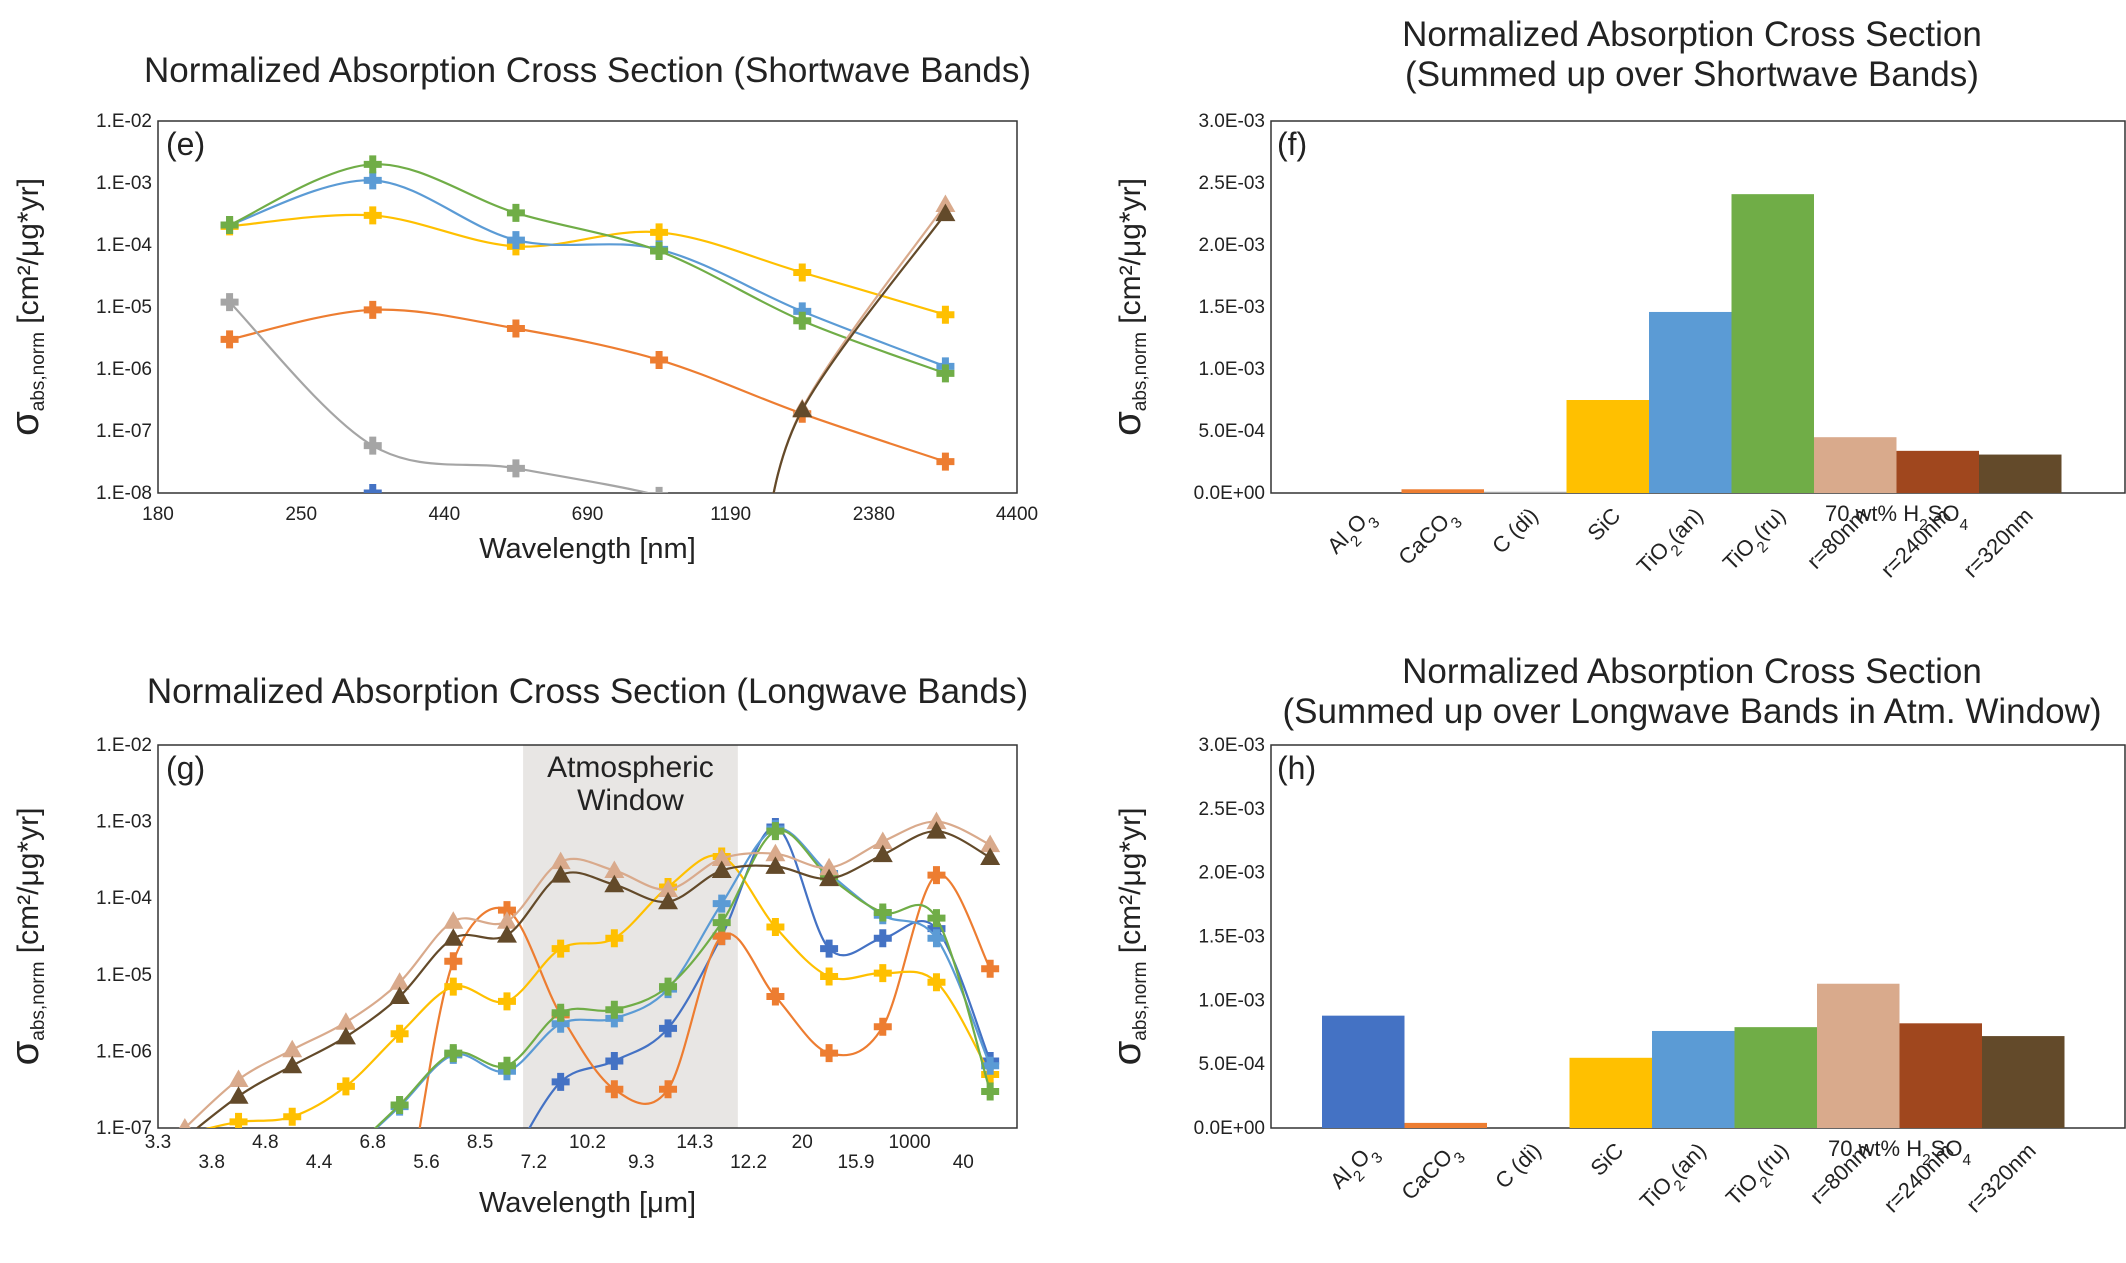  I want to click on g-y-tick-label: 1.E-07, so click(124, 1128).